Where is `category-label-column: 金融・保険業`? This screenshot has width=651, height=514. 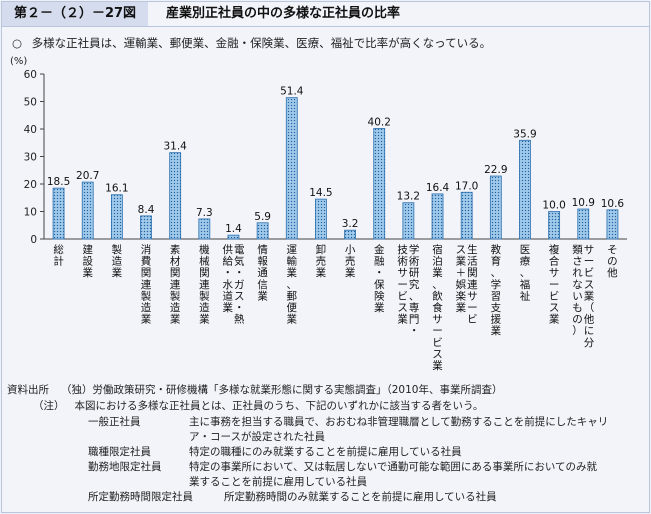
category-label-column: 金融・保険業 is located at coordinates (379, 278).